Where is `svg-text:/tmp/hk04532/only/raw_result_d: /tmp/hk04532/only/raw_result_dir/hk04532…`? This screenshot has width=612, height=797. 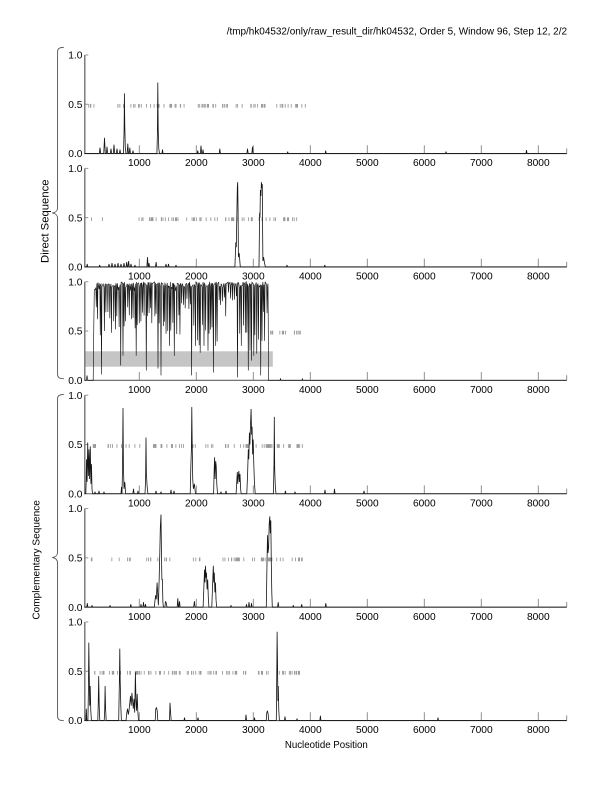
svg-text:/tmp/hk04532/only/raw_result_d: /tmp/hk04532/only/raw_result_dir/hk04532… is located at coordinates (397, 31).